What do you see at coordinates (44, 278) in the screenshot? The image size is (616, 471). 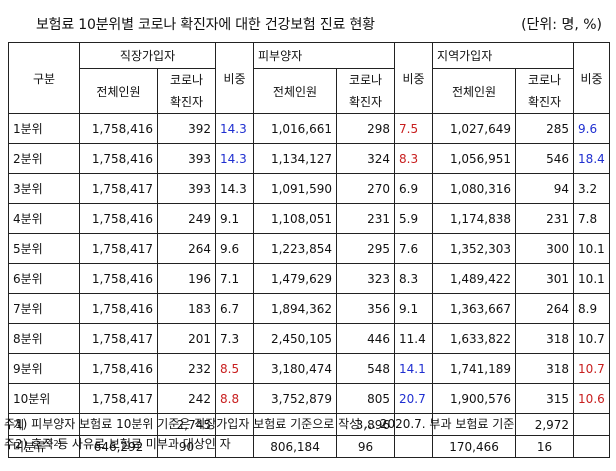 I see `row-label: 6분위` at bounding box center [44, 278].